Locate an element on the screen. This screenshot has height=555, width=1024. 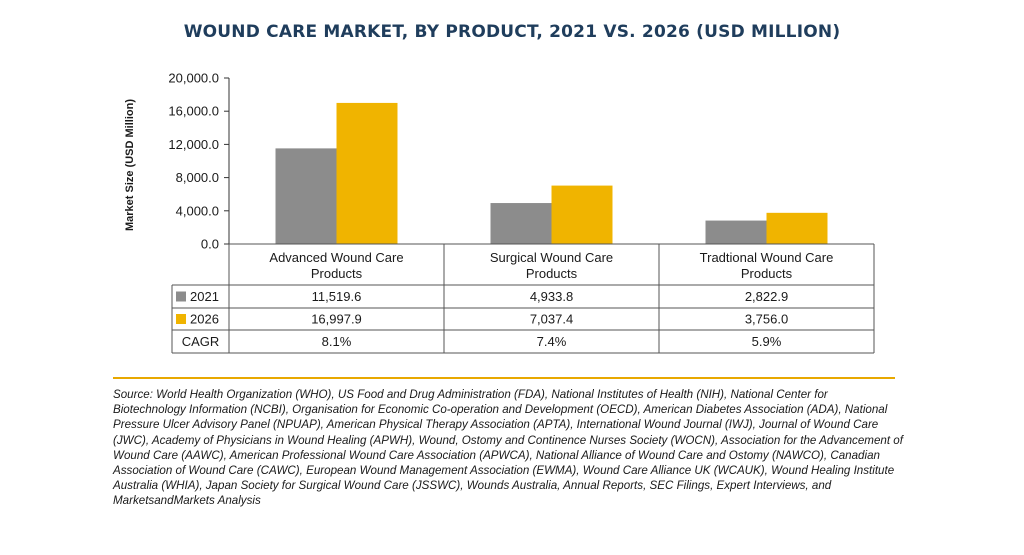
data-label-cagr-2: 7.4% is located at coordinates (552, 341).